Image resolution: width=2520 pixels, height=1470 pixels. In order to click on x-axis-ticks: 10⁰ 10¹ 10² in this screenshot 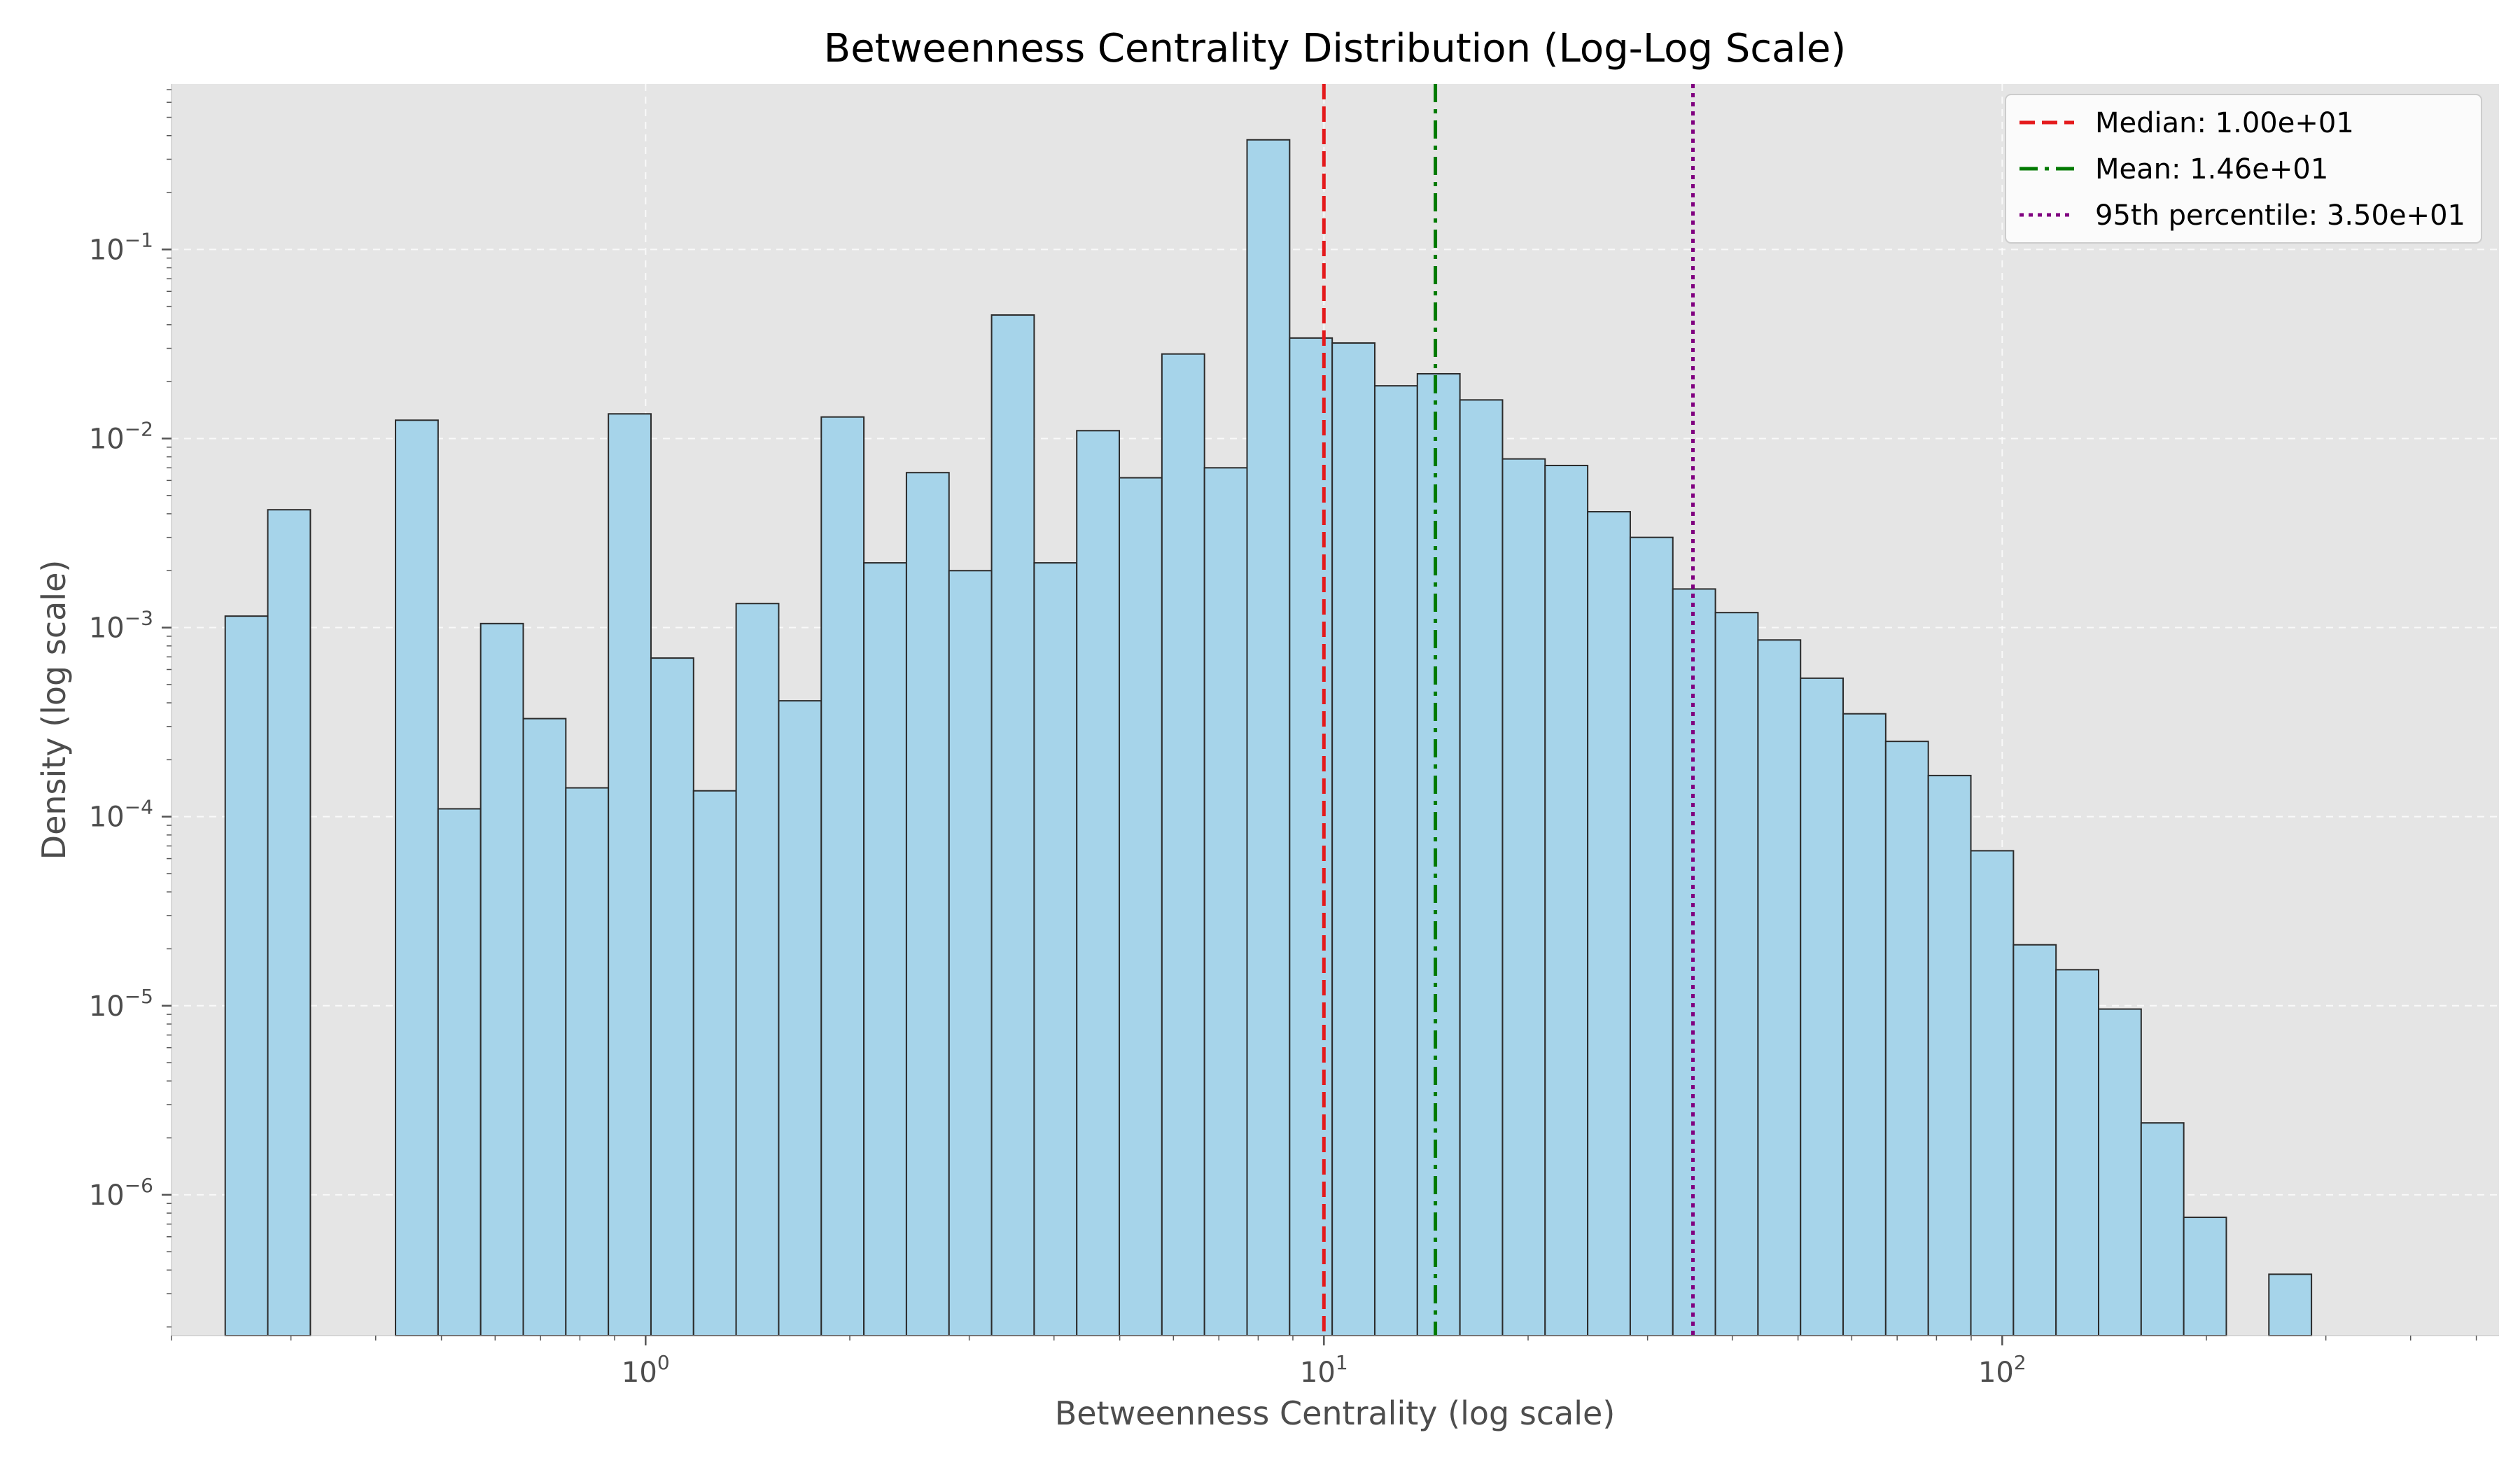, I will do `click(1335, 1362)`.